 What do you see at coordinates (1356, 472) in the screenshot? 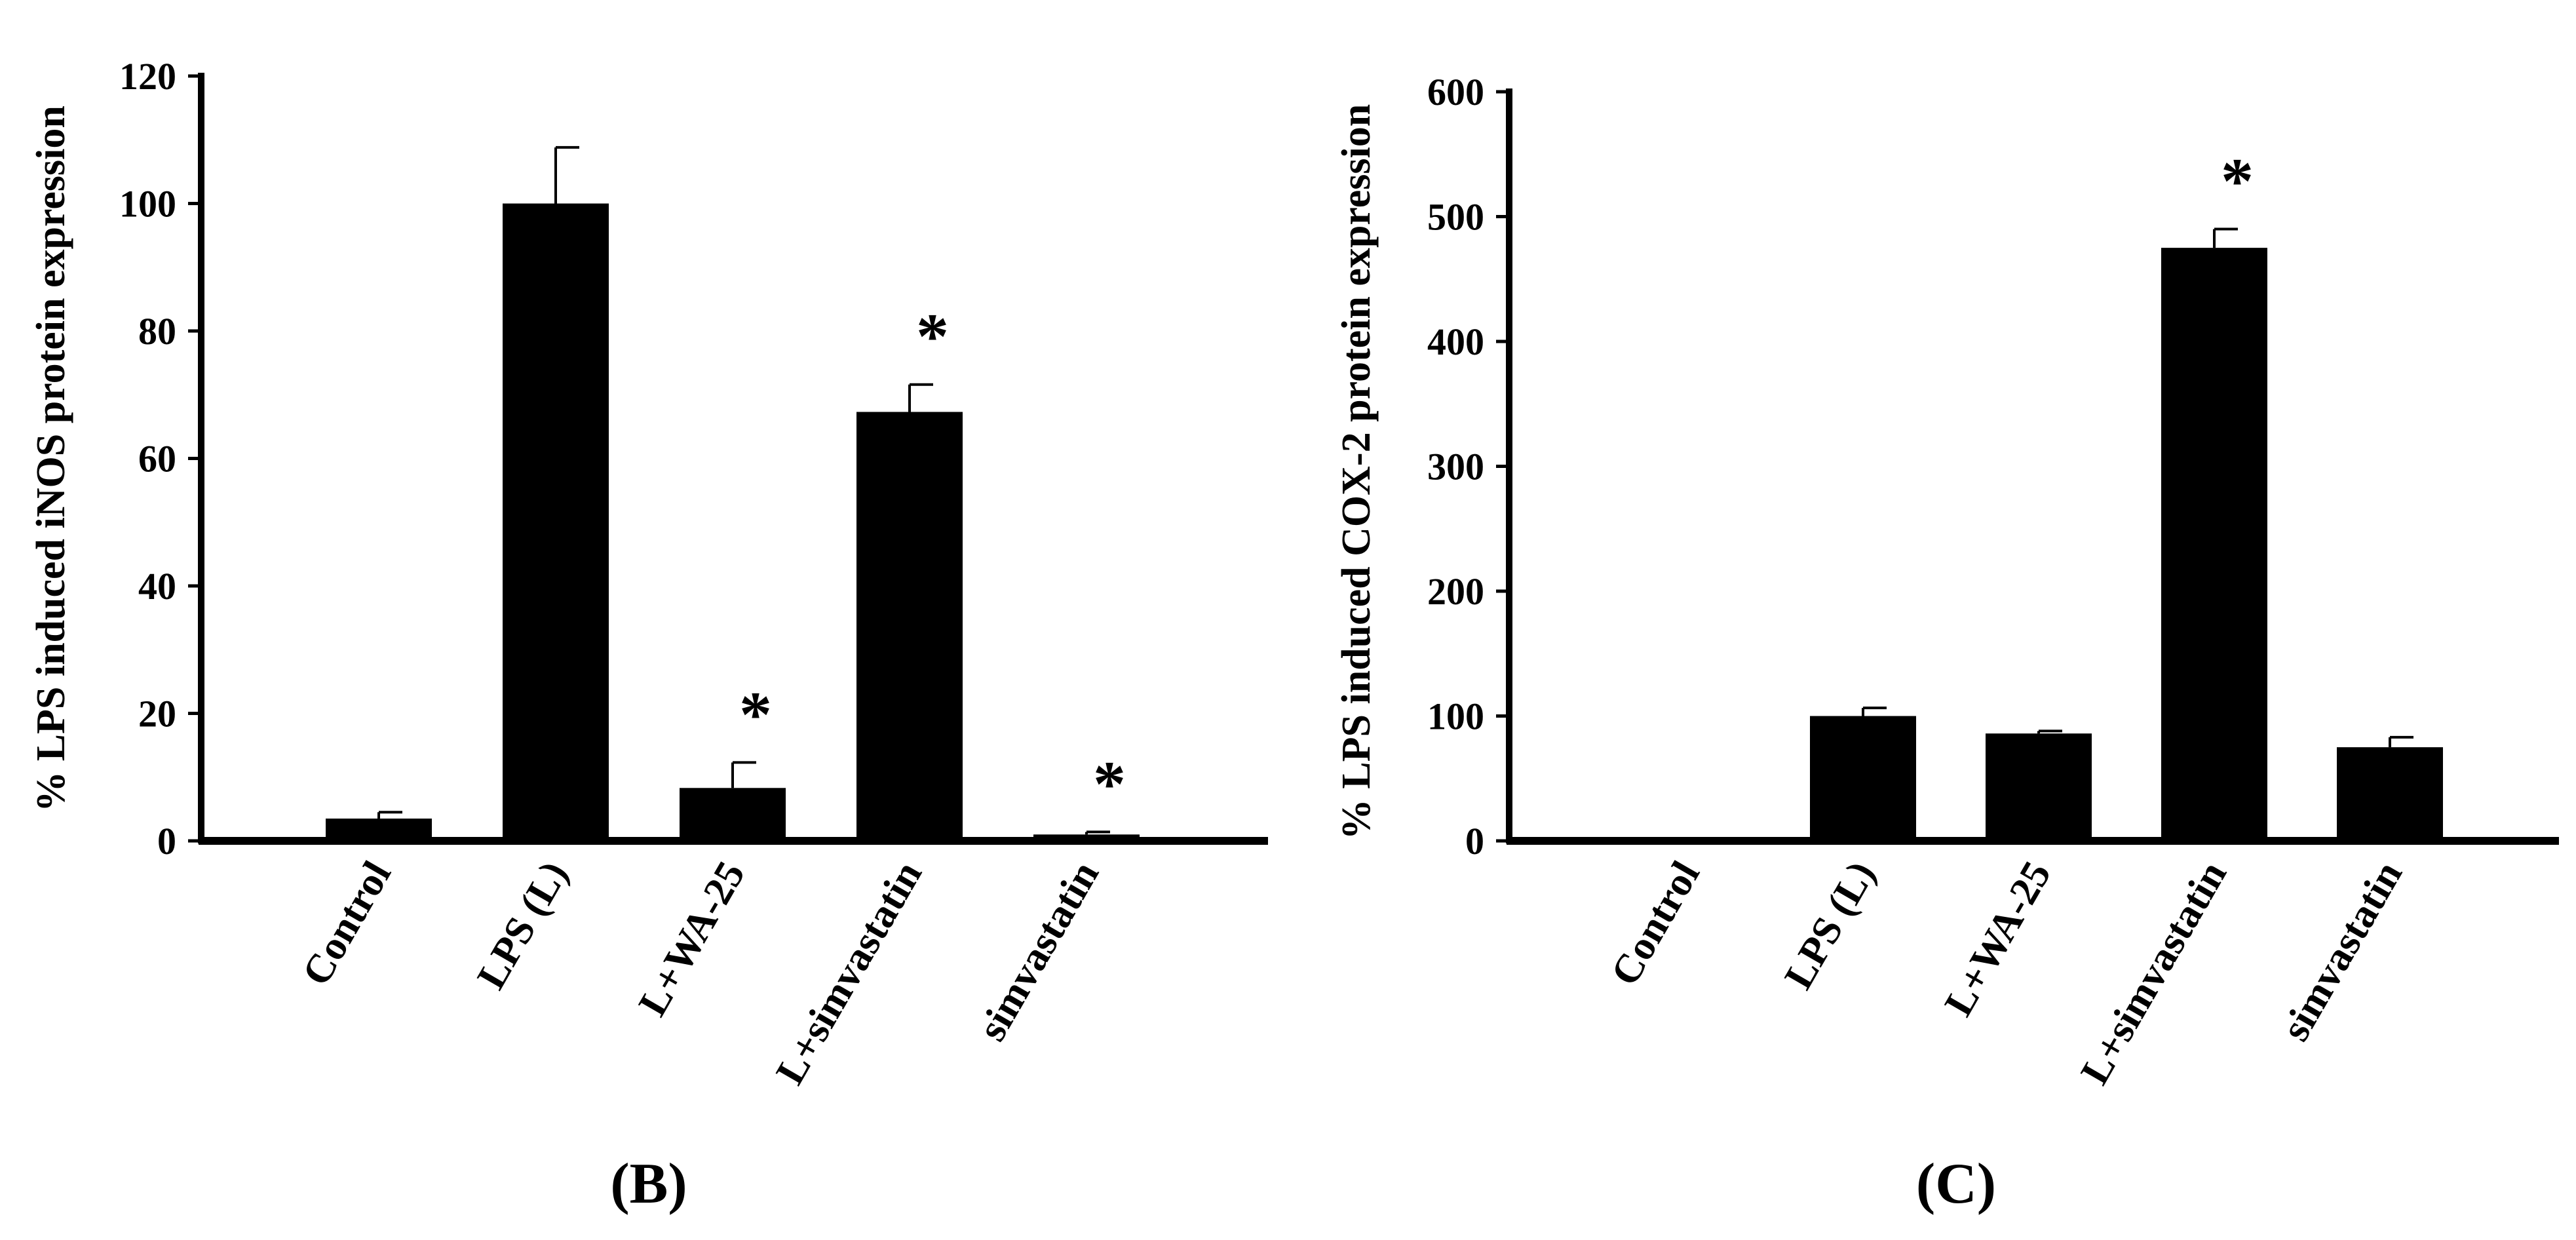
I see `y-axis-label: % LPS induced COX-2 protein expression` at bounding box center [1356, 472].